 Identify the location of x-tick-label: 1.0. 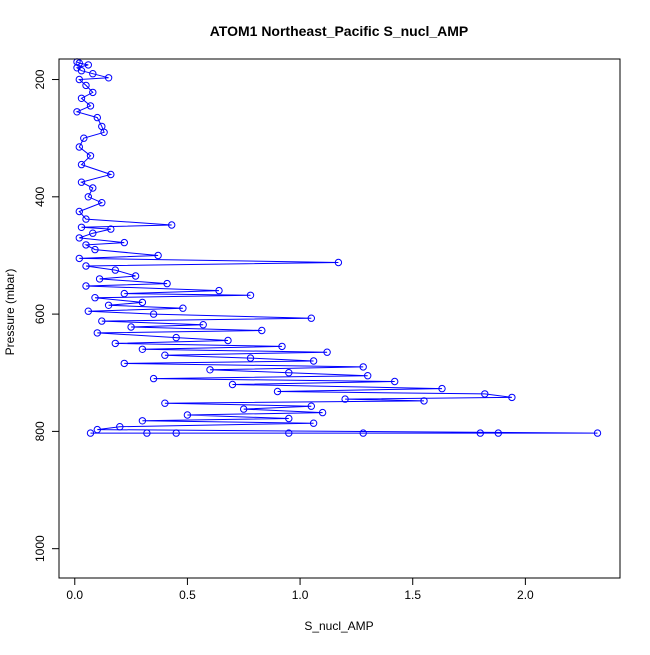
(300, 595).